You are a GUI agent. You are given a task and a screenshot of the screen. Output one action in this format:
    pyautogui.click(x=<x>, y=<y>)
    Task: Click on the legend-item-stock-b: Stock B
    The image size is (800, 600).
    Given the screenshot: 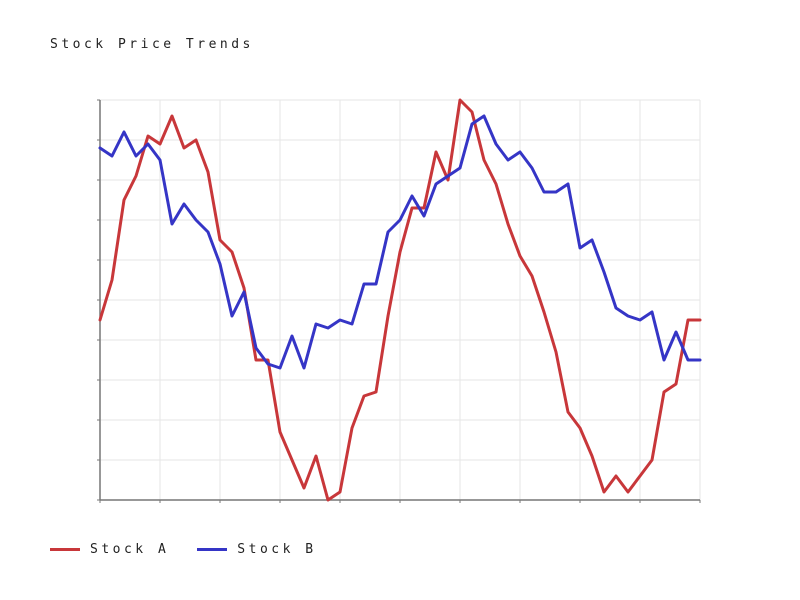 What is the action you would take?
    pyautogui.click(x=256, y=549)
    